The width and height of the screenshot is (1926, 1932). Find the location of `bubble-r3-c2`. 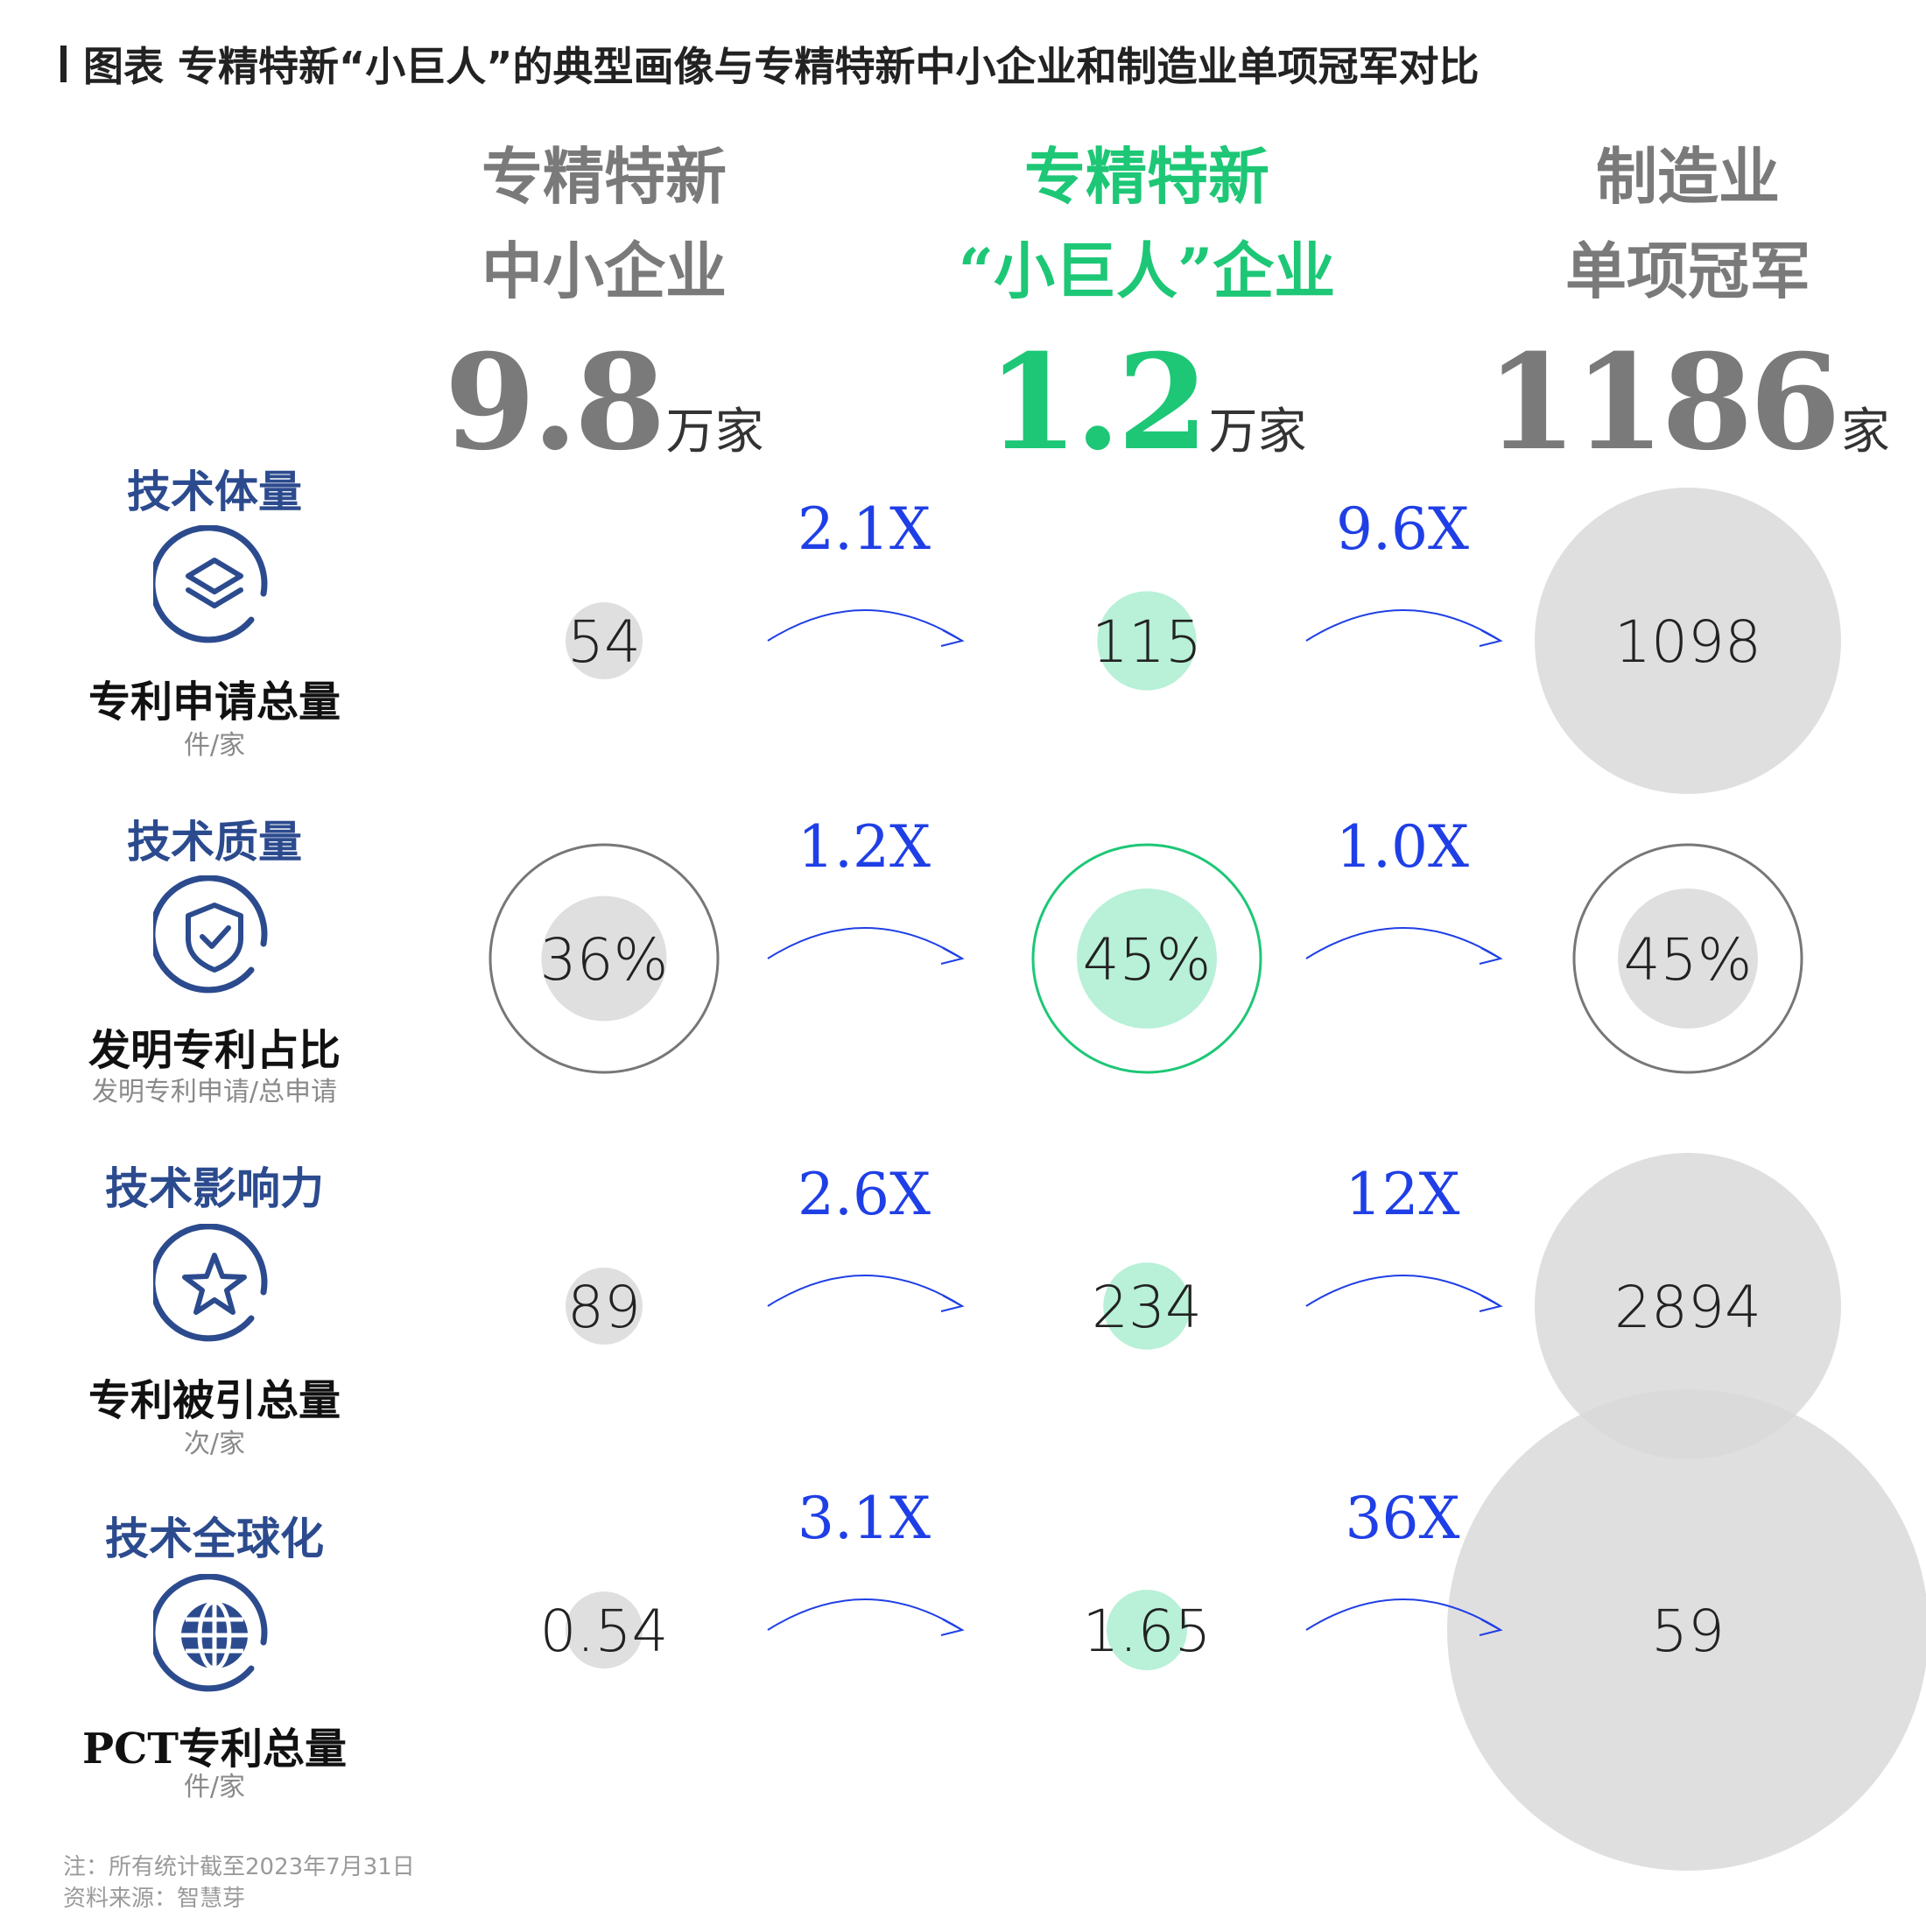

bubble-r3-c2 is located at coordinates (1147, 1306).